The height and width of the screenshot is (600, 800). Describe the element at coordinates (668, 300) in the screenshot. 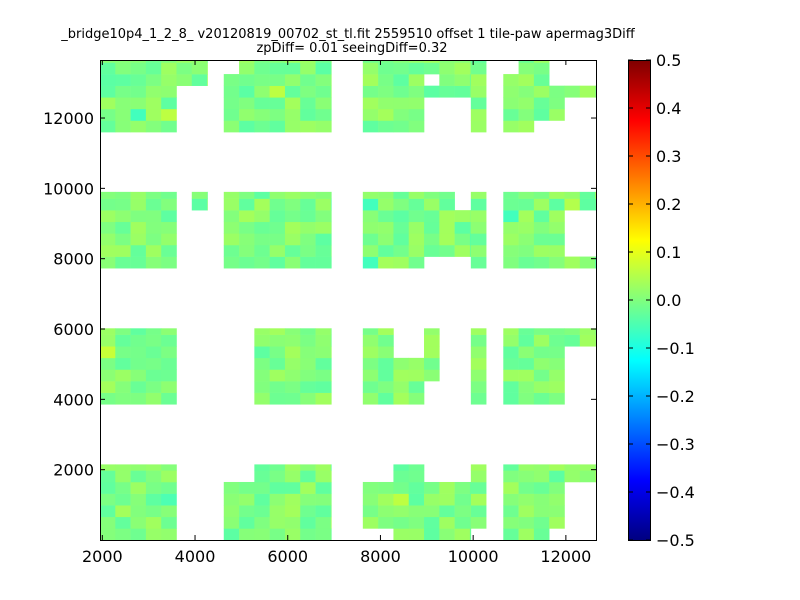

I see `colorbar-tick-label: 0.0` at that location.